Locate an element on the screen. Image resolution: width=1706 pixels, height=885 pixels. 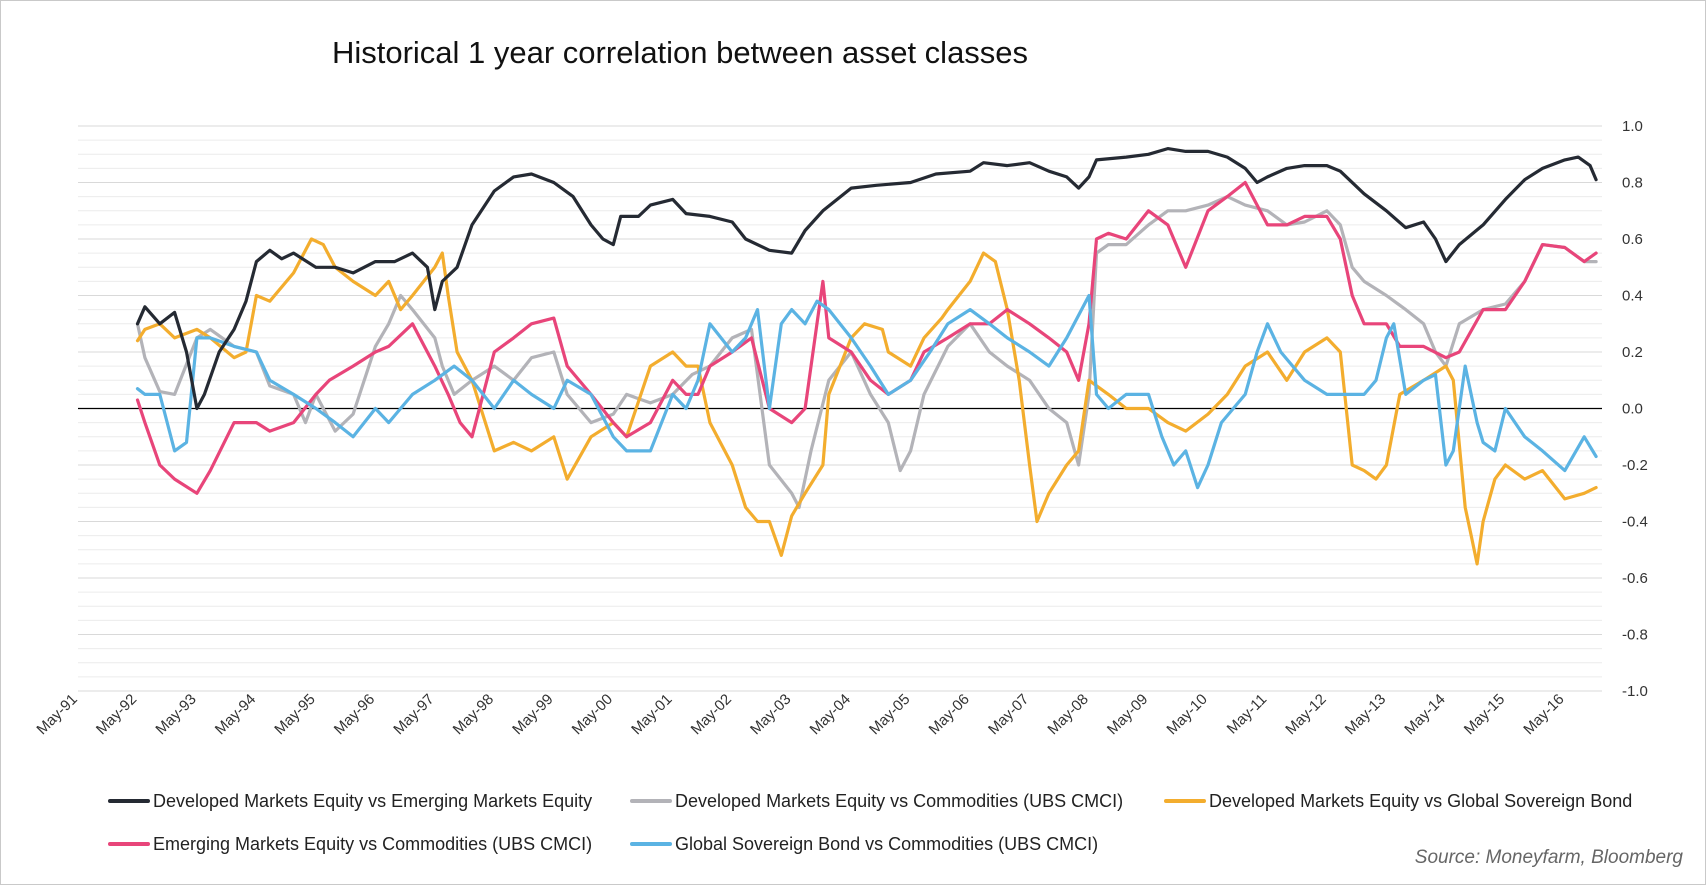
x-tick-label: May-01 is located at coordinates (651, 714).